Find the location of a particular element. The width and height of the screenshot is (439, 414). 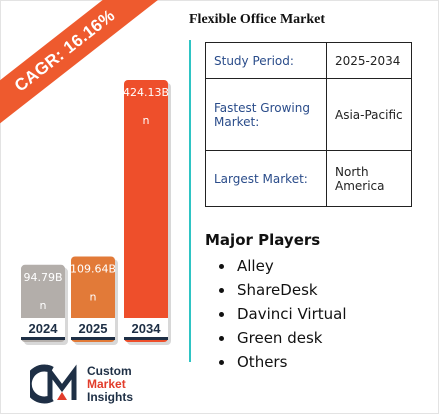

info-label: Fastest Growing Market: is located at coordinates (266, 114).